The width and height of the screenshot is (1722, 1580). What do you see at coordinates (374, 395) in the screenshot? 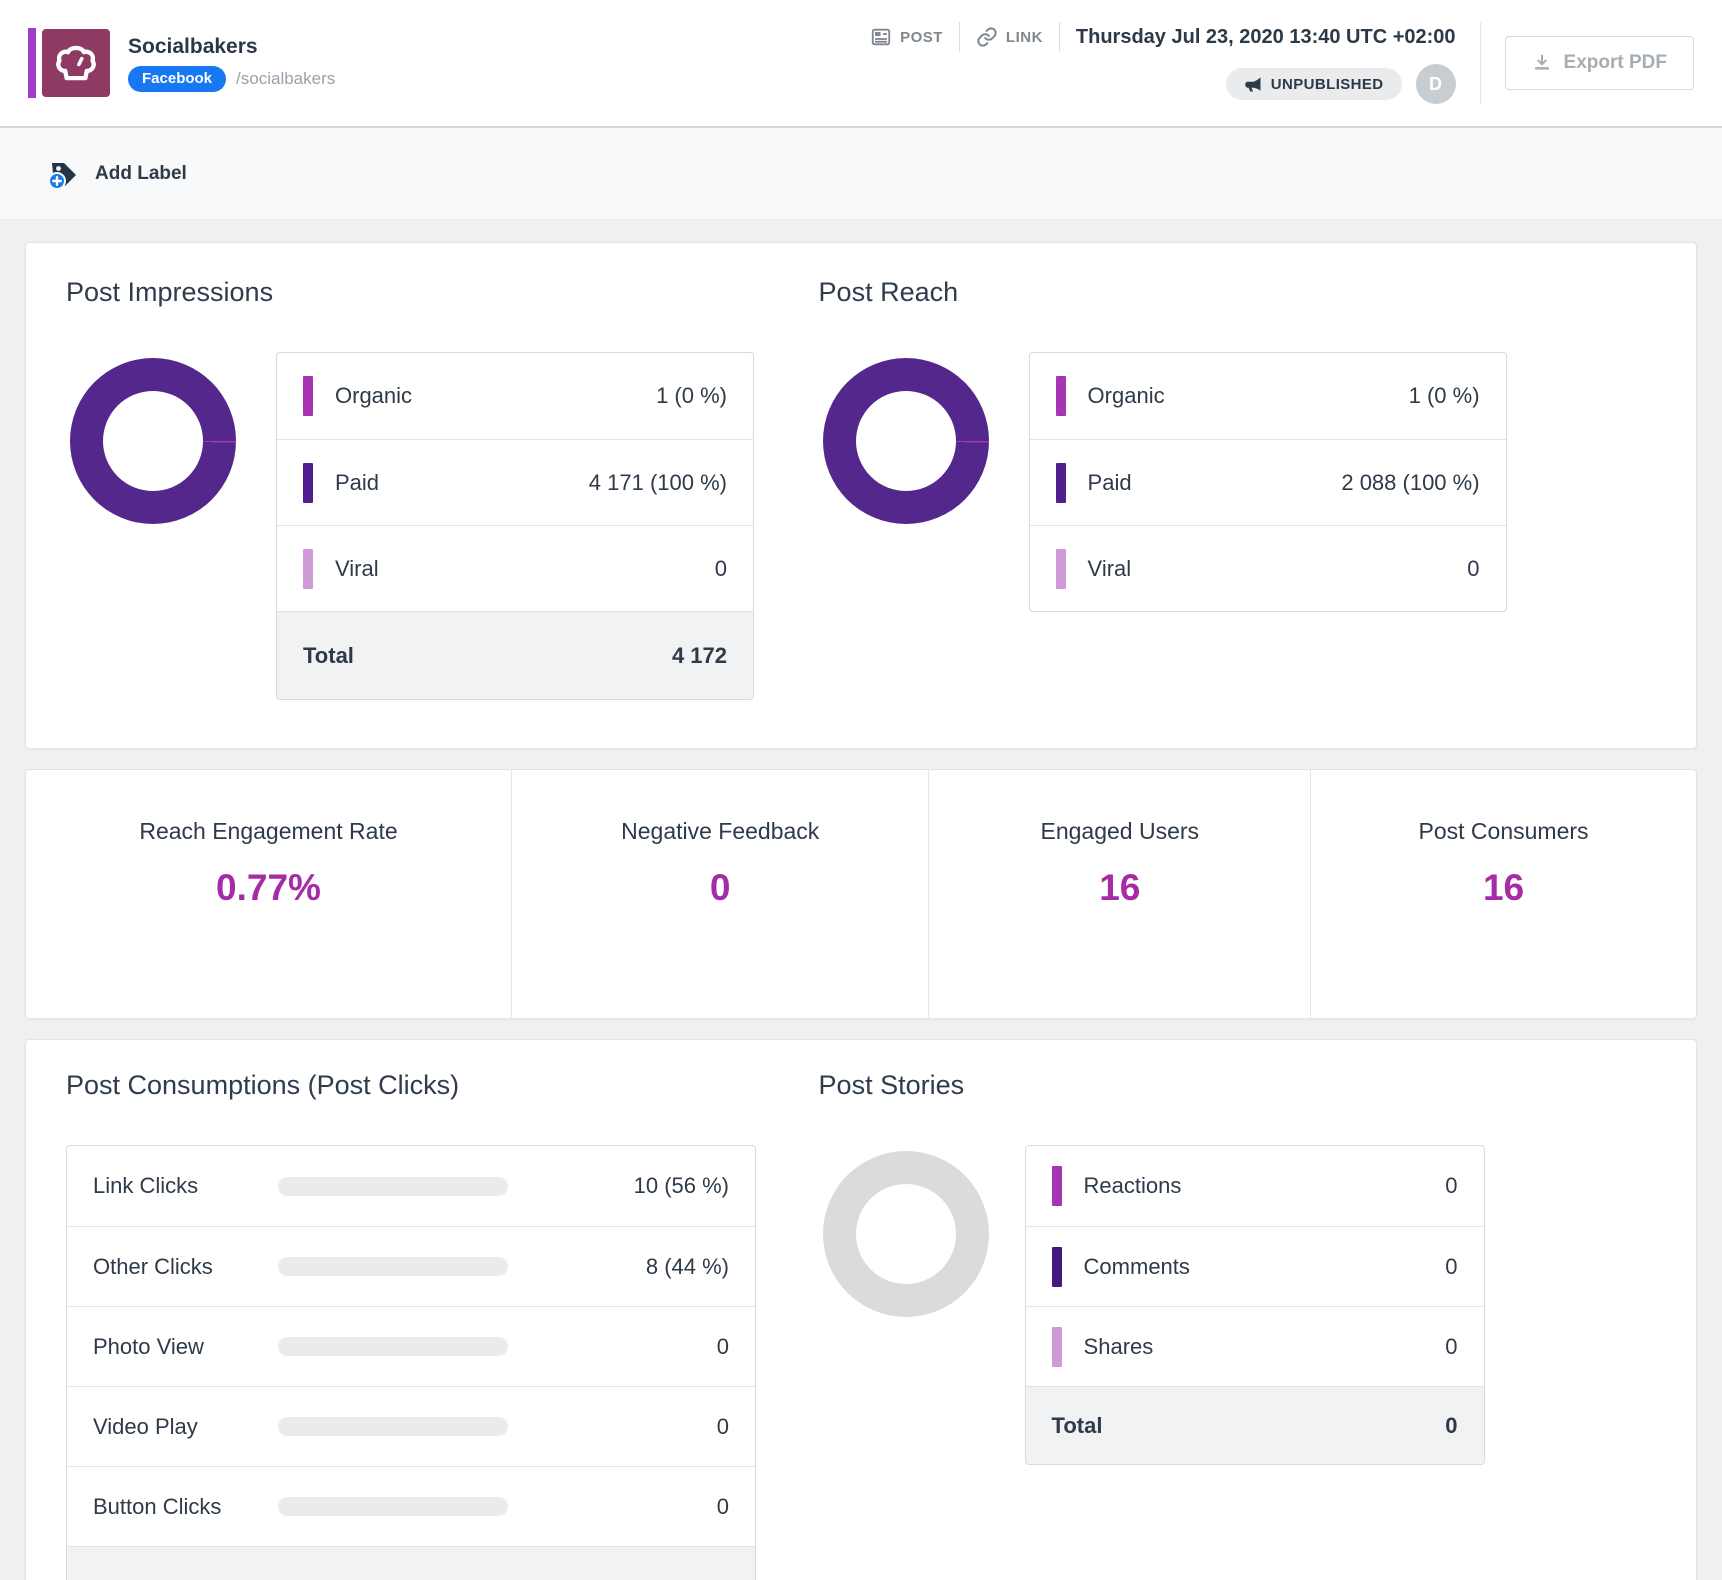
I see `legend-label: Organic` at bounding box center [374, 395].